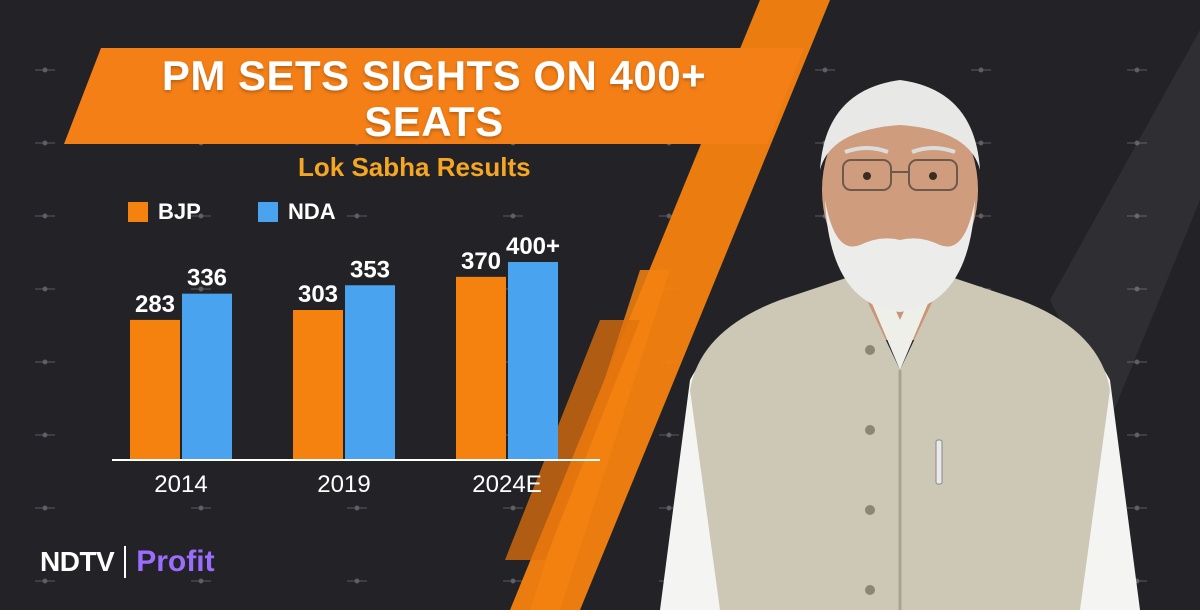 Image resolution: width=1200 pixels, height=610 pixels. I want to click on data-label-nda-2014: 336, so click(207, 278).